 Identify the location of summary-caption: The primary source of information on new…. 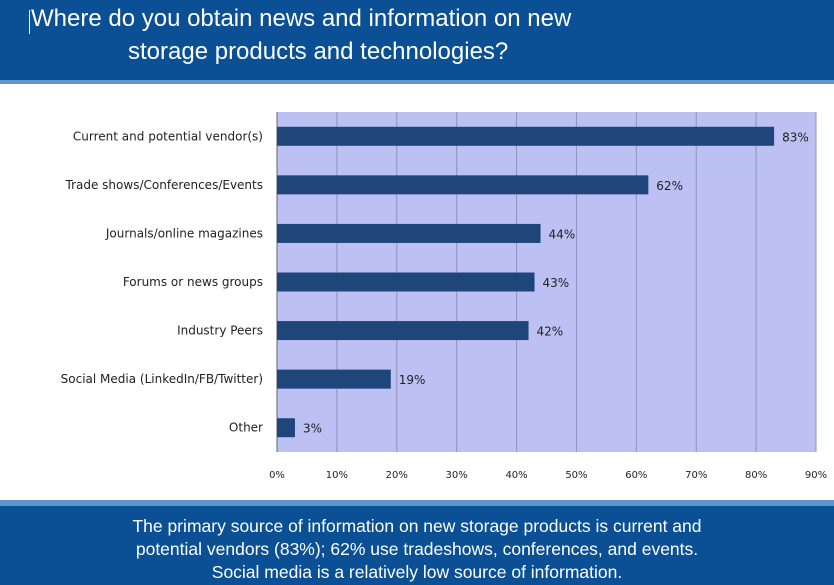
(417, 549).